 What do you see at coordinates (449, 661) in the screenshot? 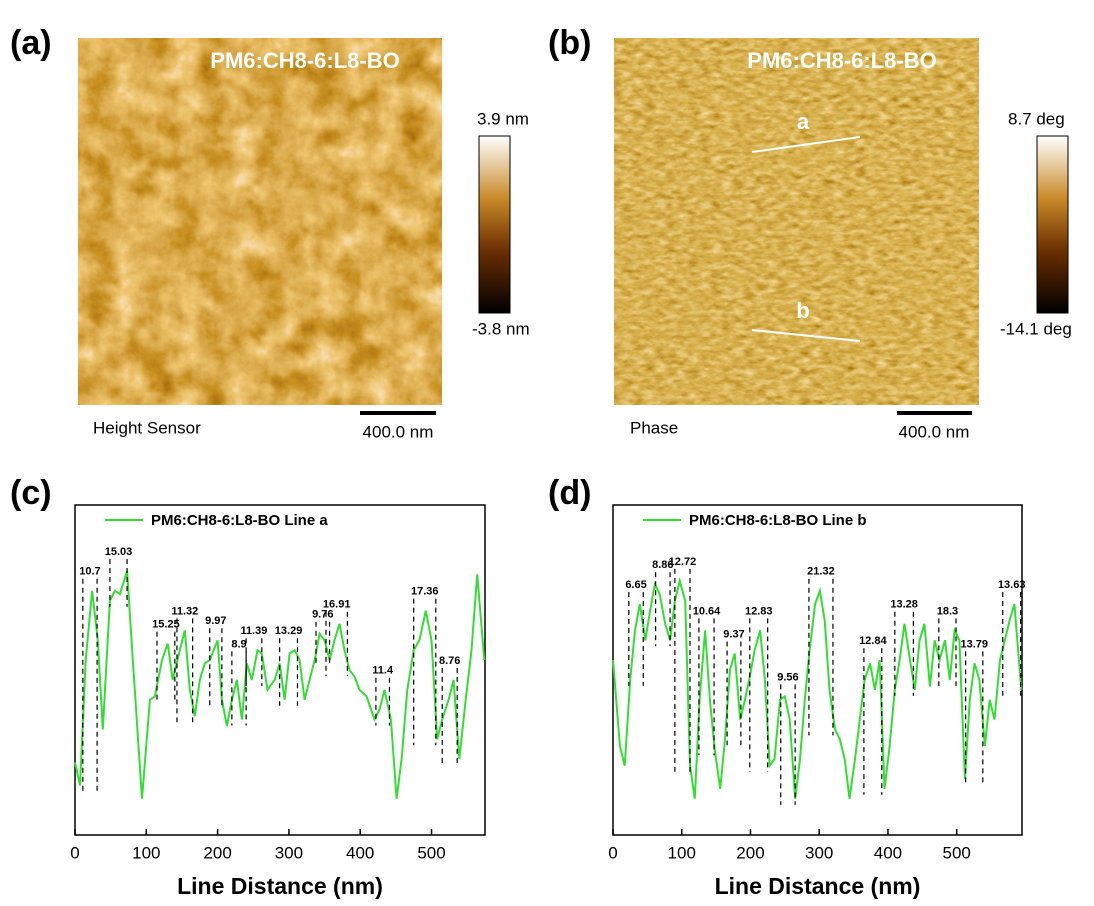
I see `annotation-label: 8.76` at bounding box center [449, 661].